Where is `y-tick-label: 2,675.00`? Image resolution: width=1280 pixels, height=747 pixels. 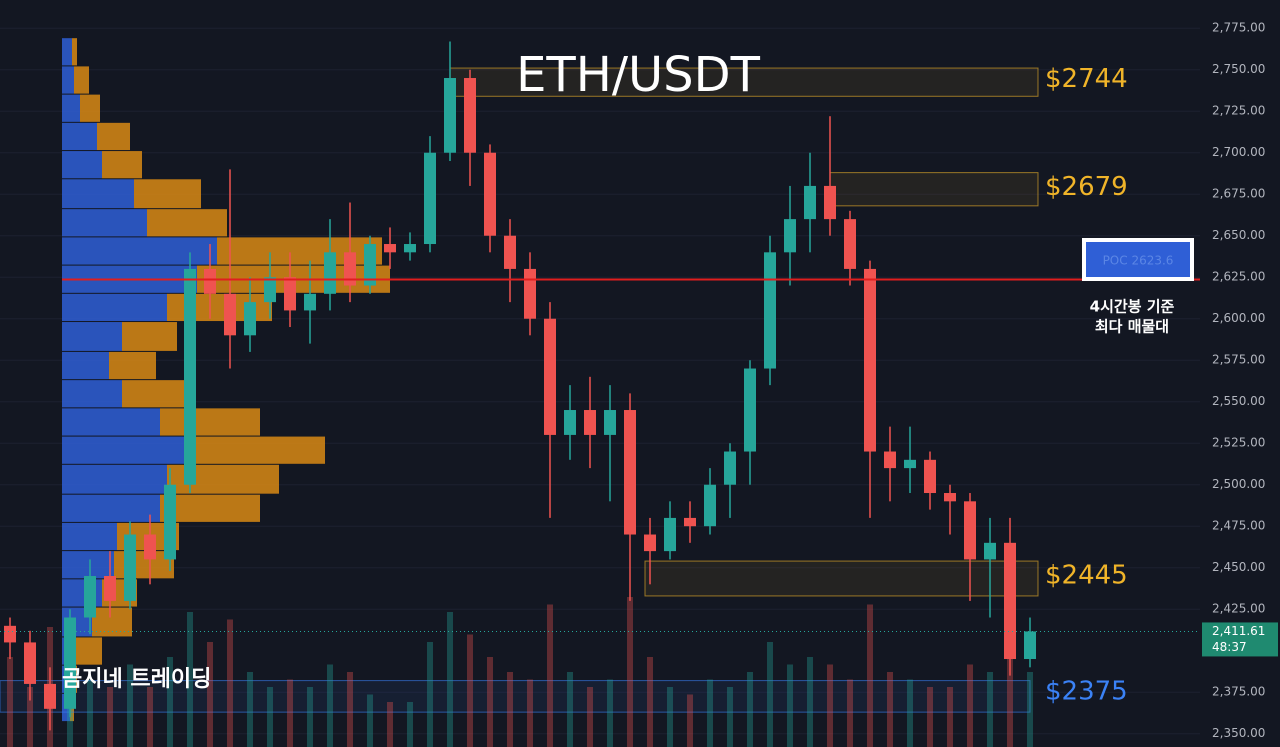 y-tick-label: 2,675.00 is located at coordinates (1238, 194).